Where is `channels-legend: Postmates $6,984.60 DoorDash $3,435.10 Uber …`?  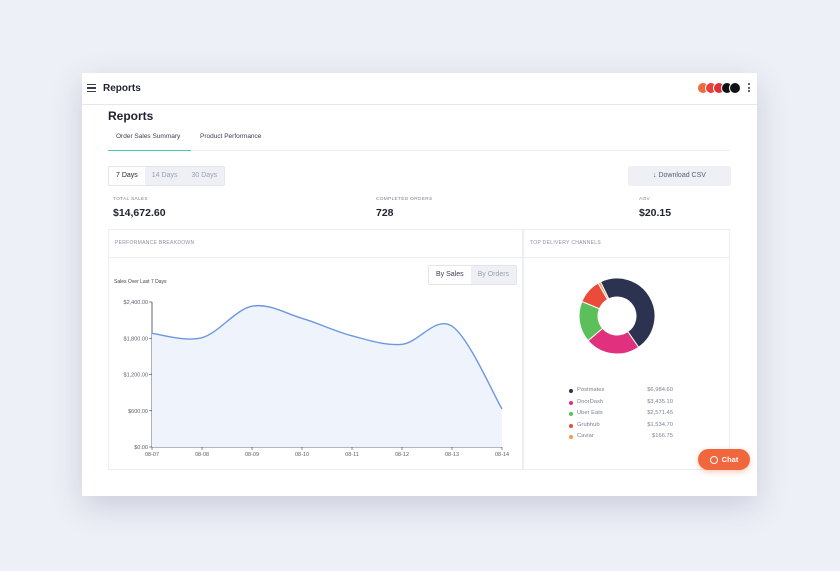 channels-legend: Postmates $6,984.60 DoorDash $3,435.10 Uber … is located at coordinates (624, 416).